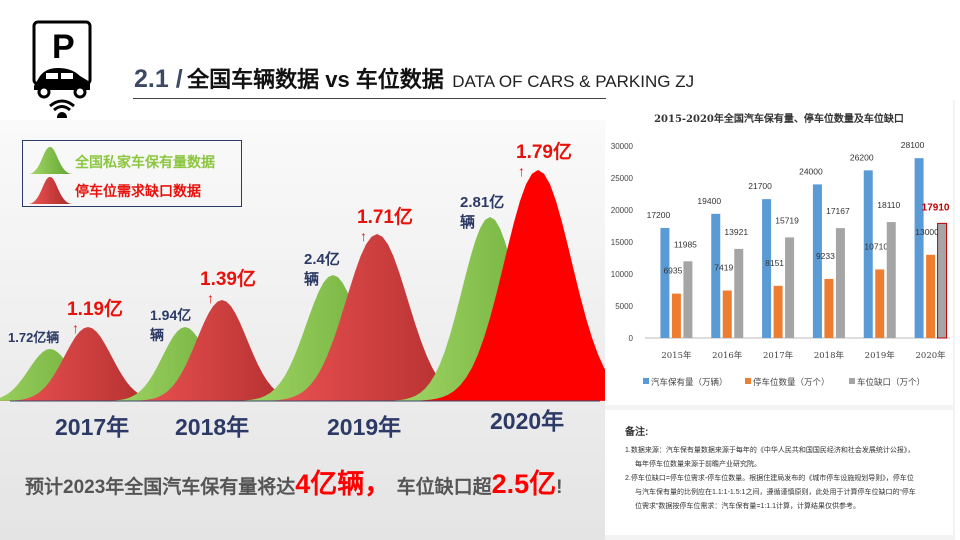  I want to click on section-number: 2.1 /, so click(158, 79).